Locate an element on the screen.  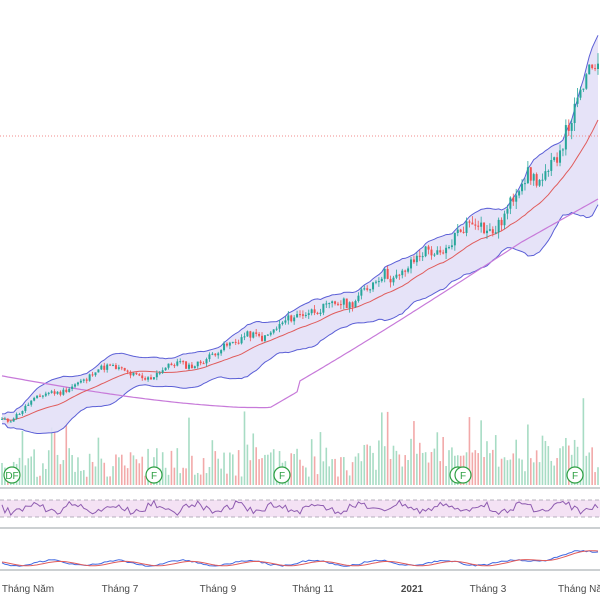
event-marker-label: F is located at coordinates (463, 476).